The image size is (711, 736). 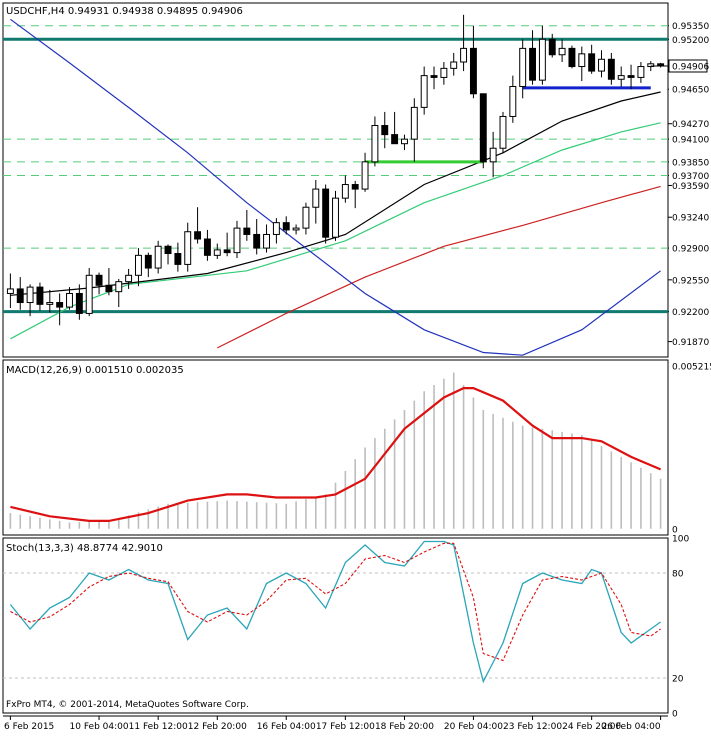 I want to click on time-axis-label: 10 Feb 04:00, so click(x=99, y=727).